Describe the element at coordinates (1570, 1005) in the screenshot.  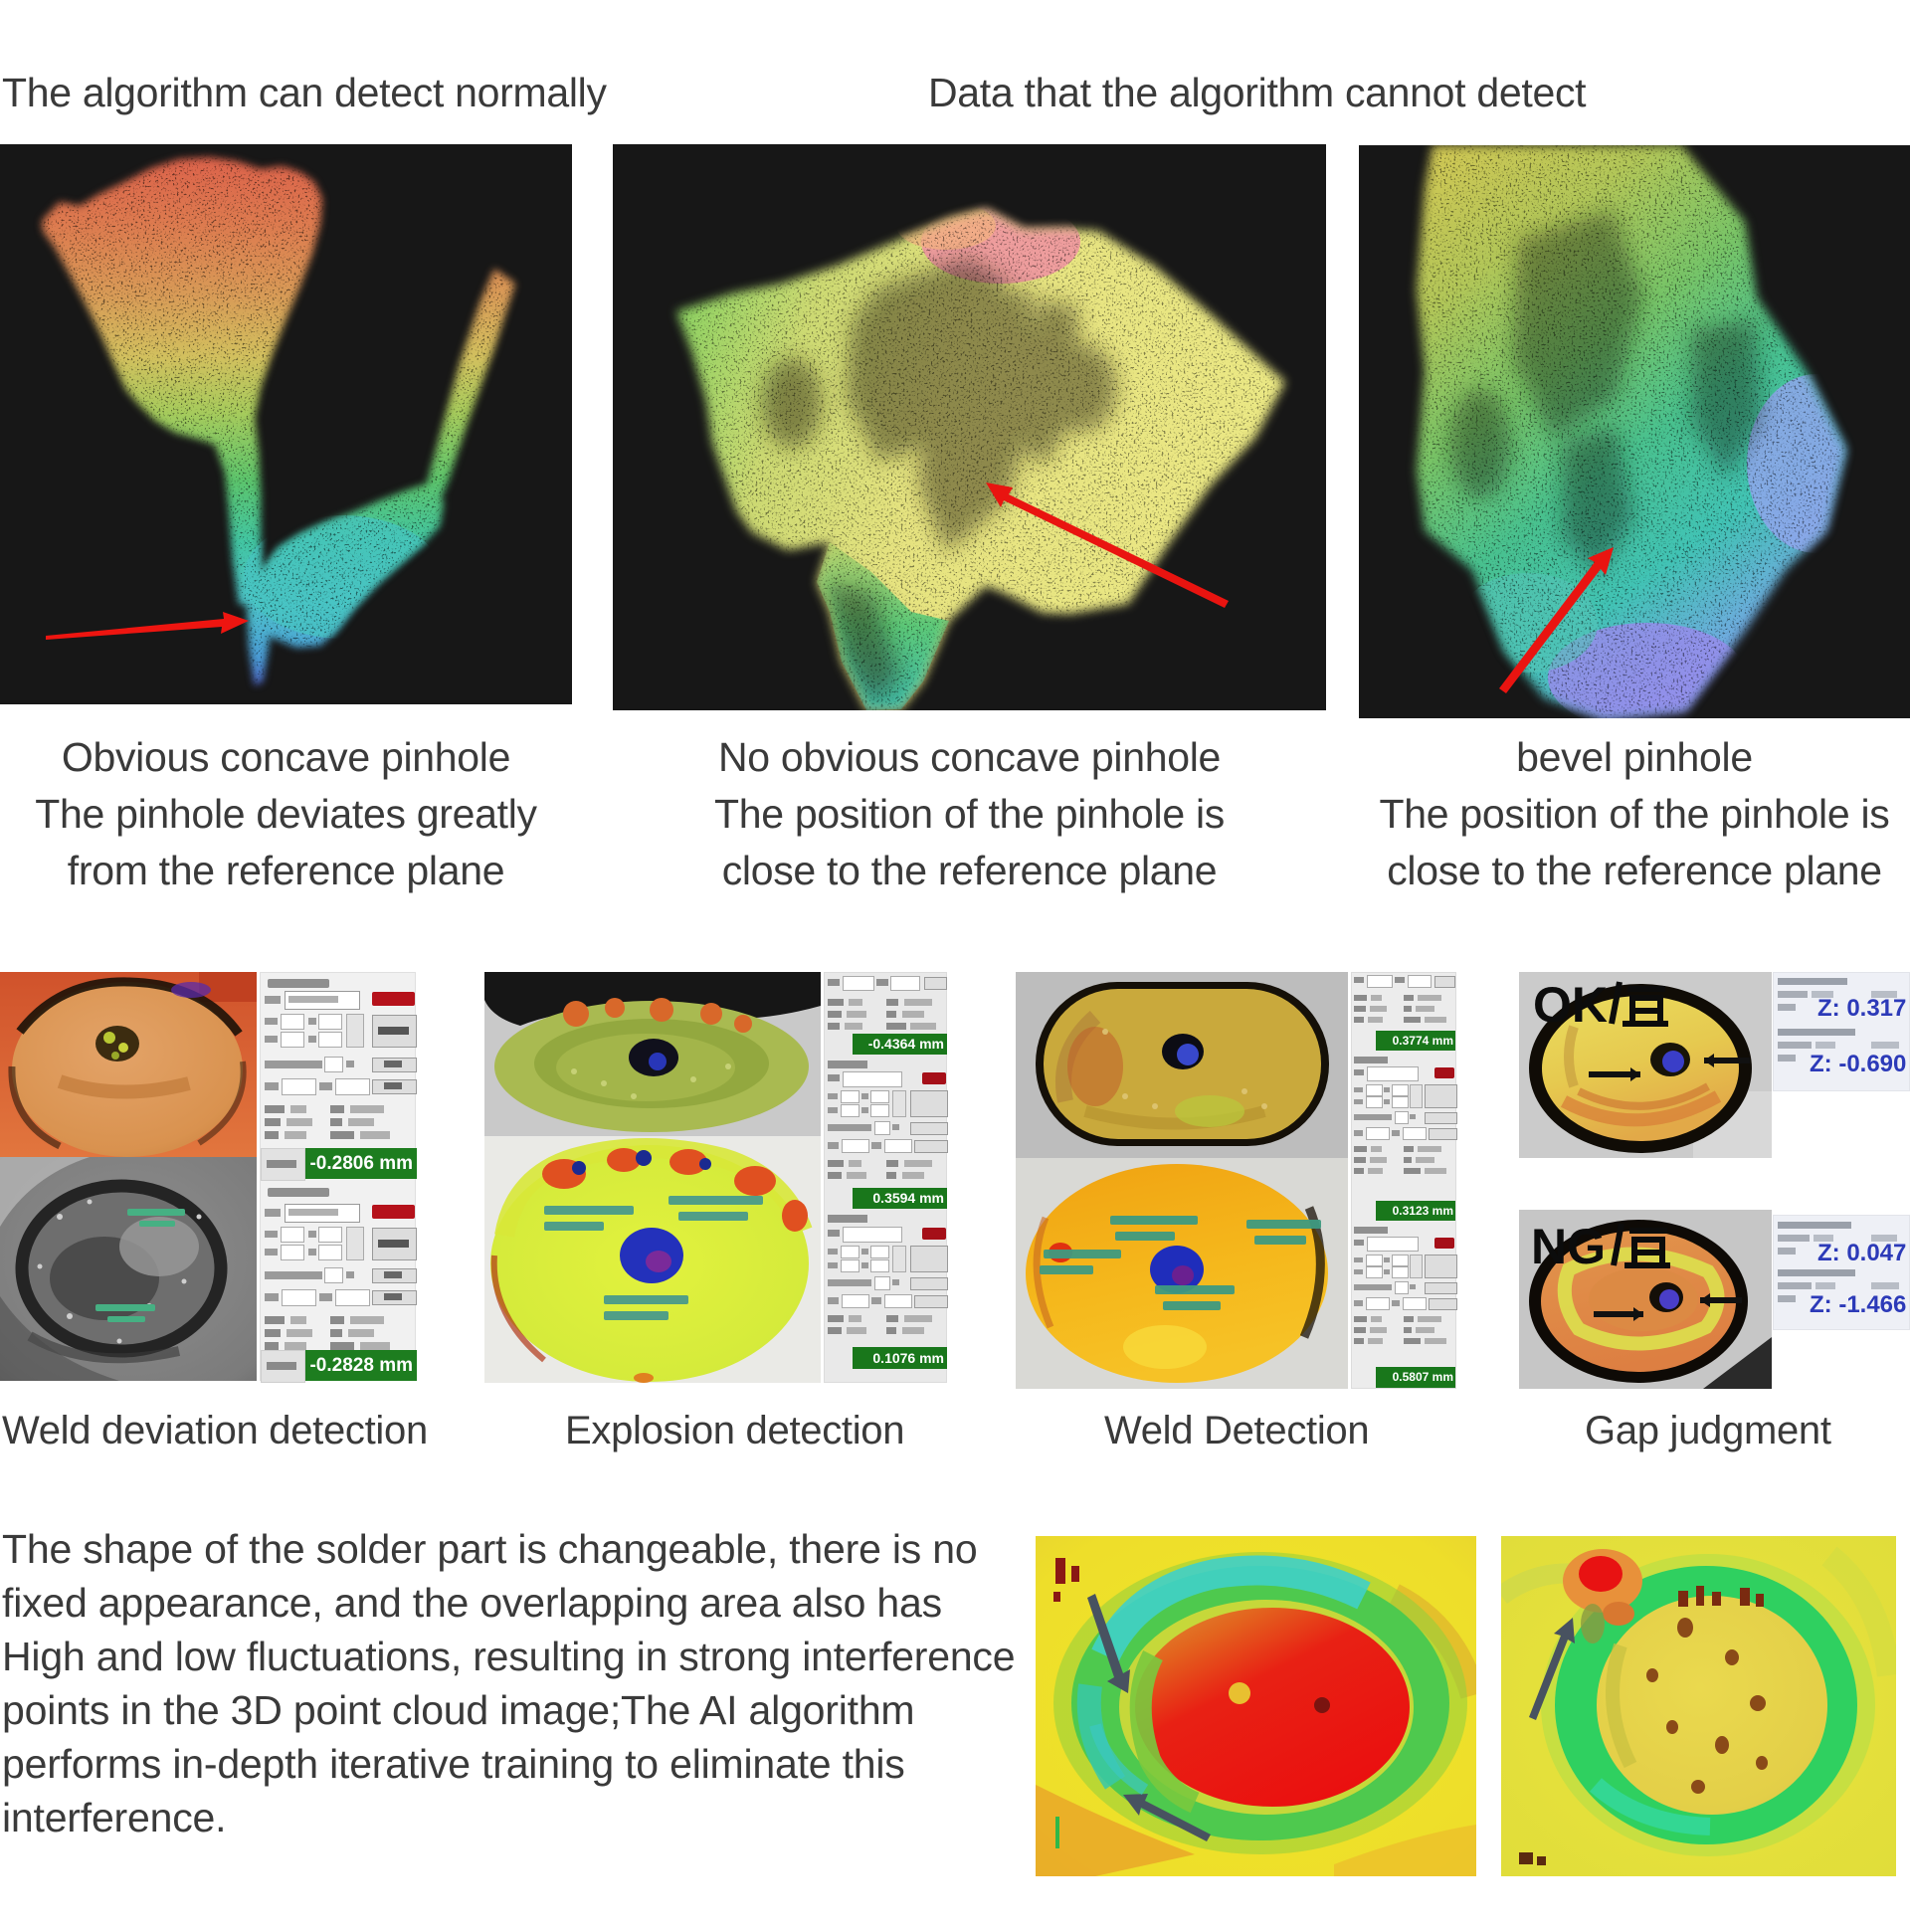
I see `svg-text: OK` at that location.